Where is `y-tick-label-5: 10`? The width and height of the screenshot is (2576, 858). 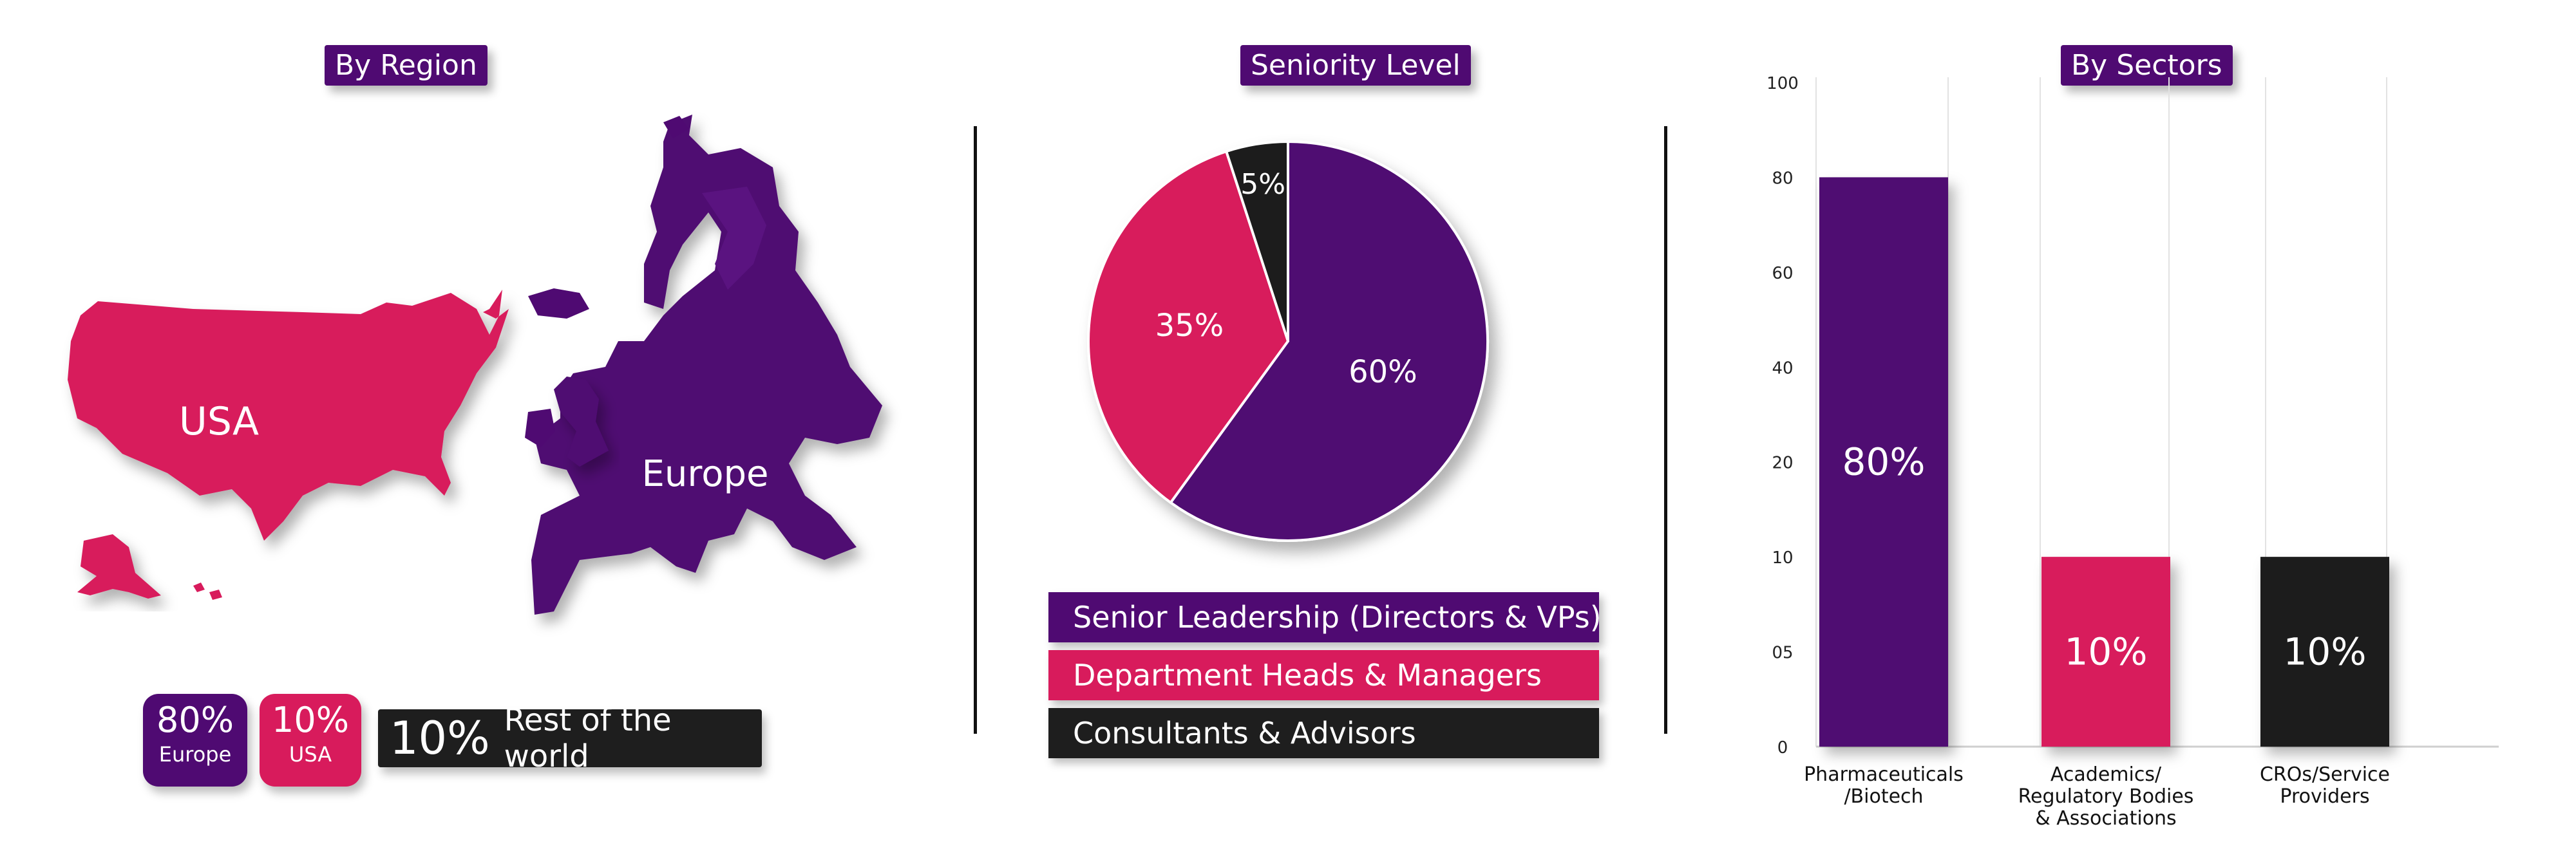
y-tick-label-5: 10 is located at coordinates (1783, 558).